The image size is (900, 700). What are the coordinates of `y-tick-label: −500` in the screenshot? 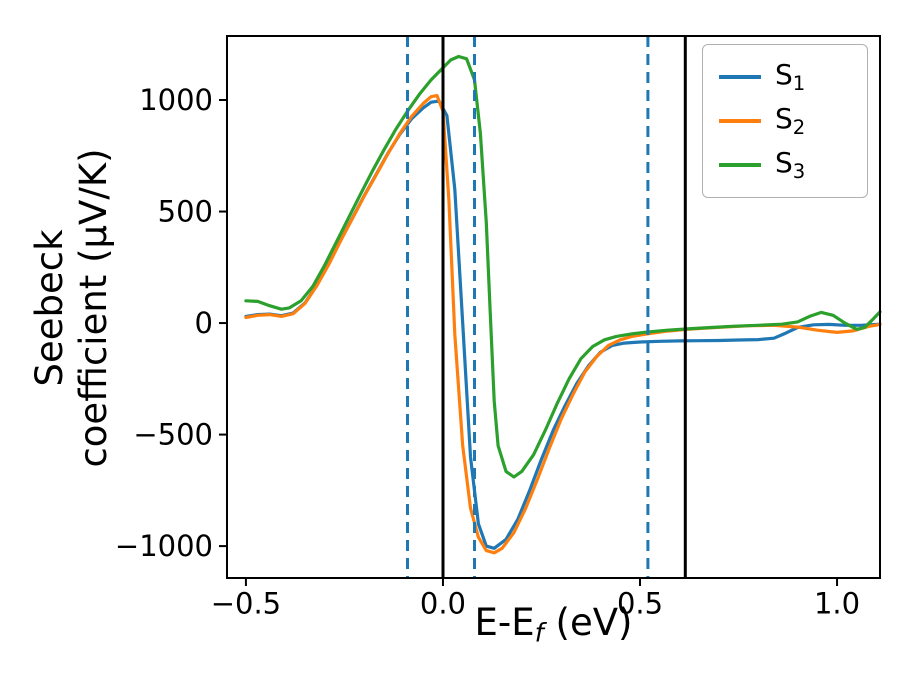 It's located at (173, 435).